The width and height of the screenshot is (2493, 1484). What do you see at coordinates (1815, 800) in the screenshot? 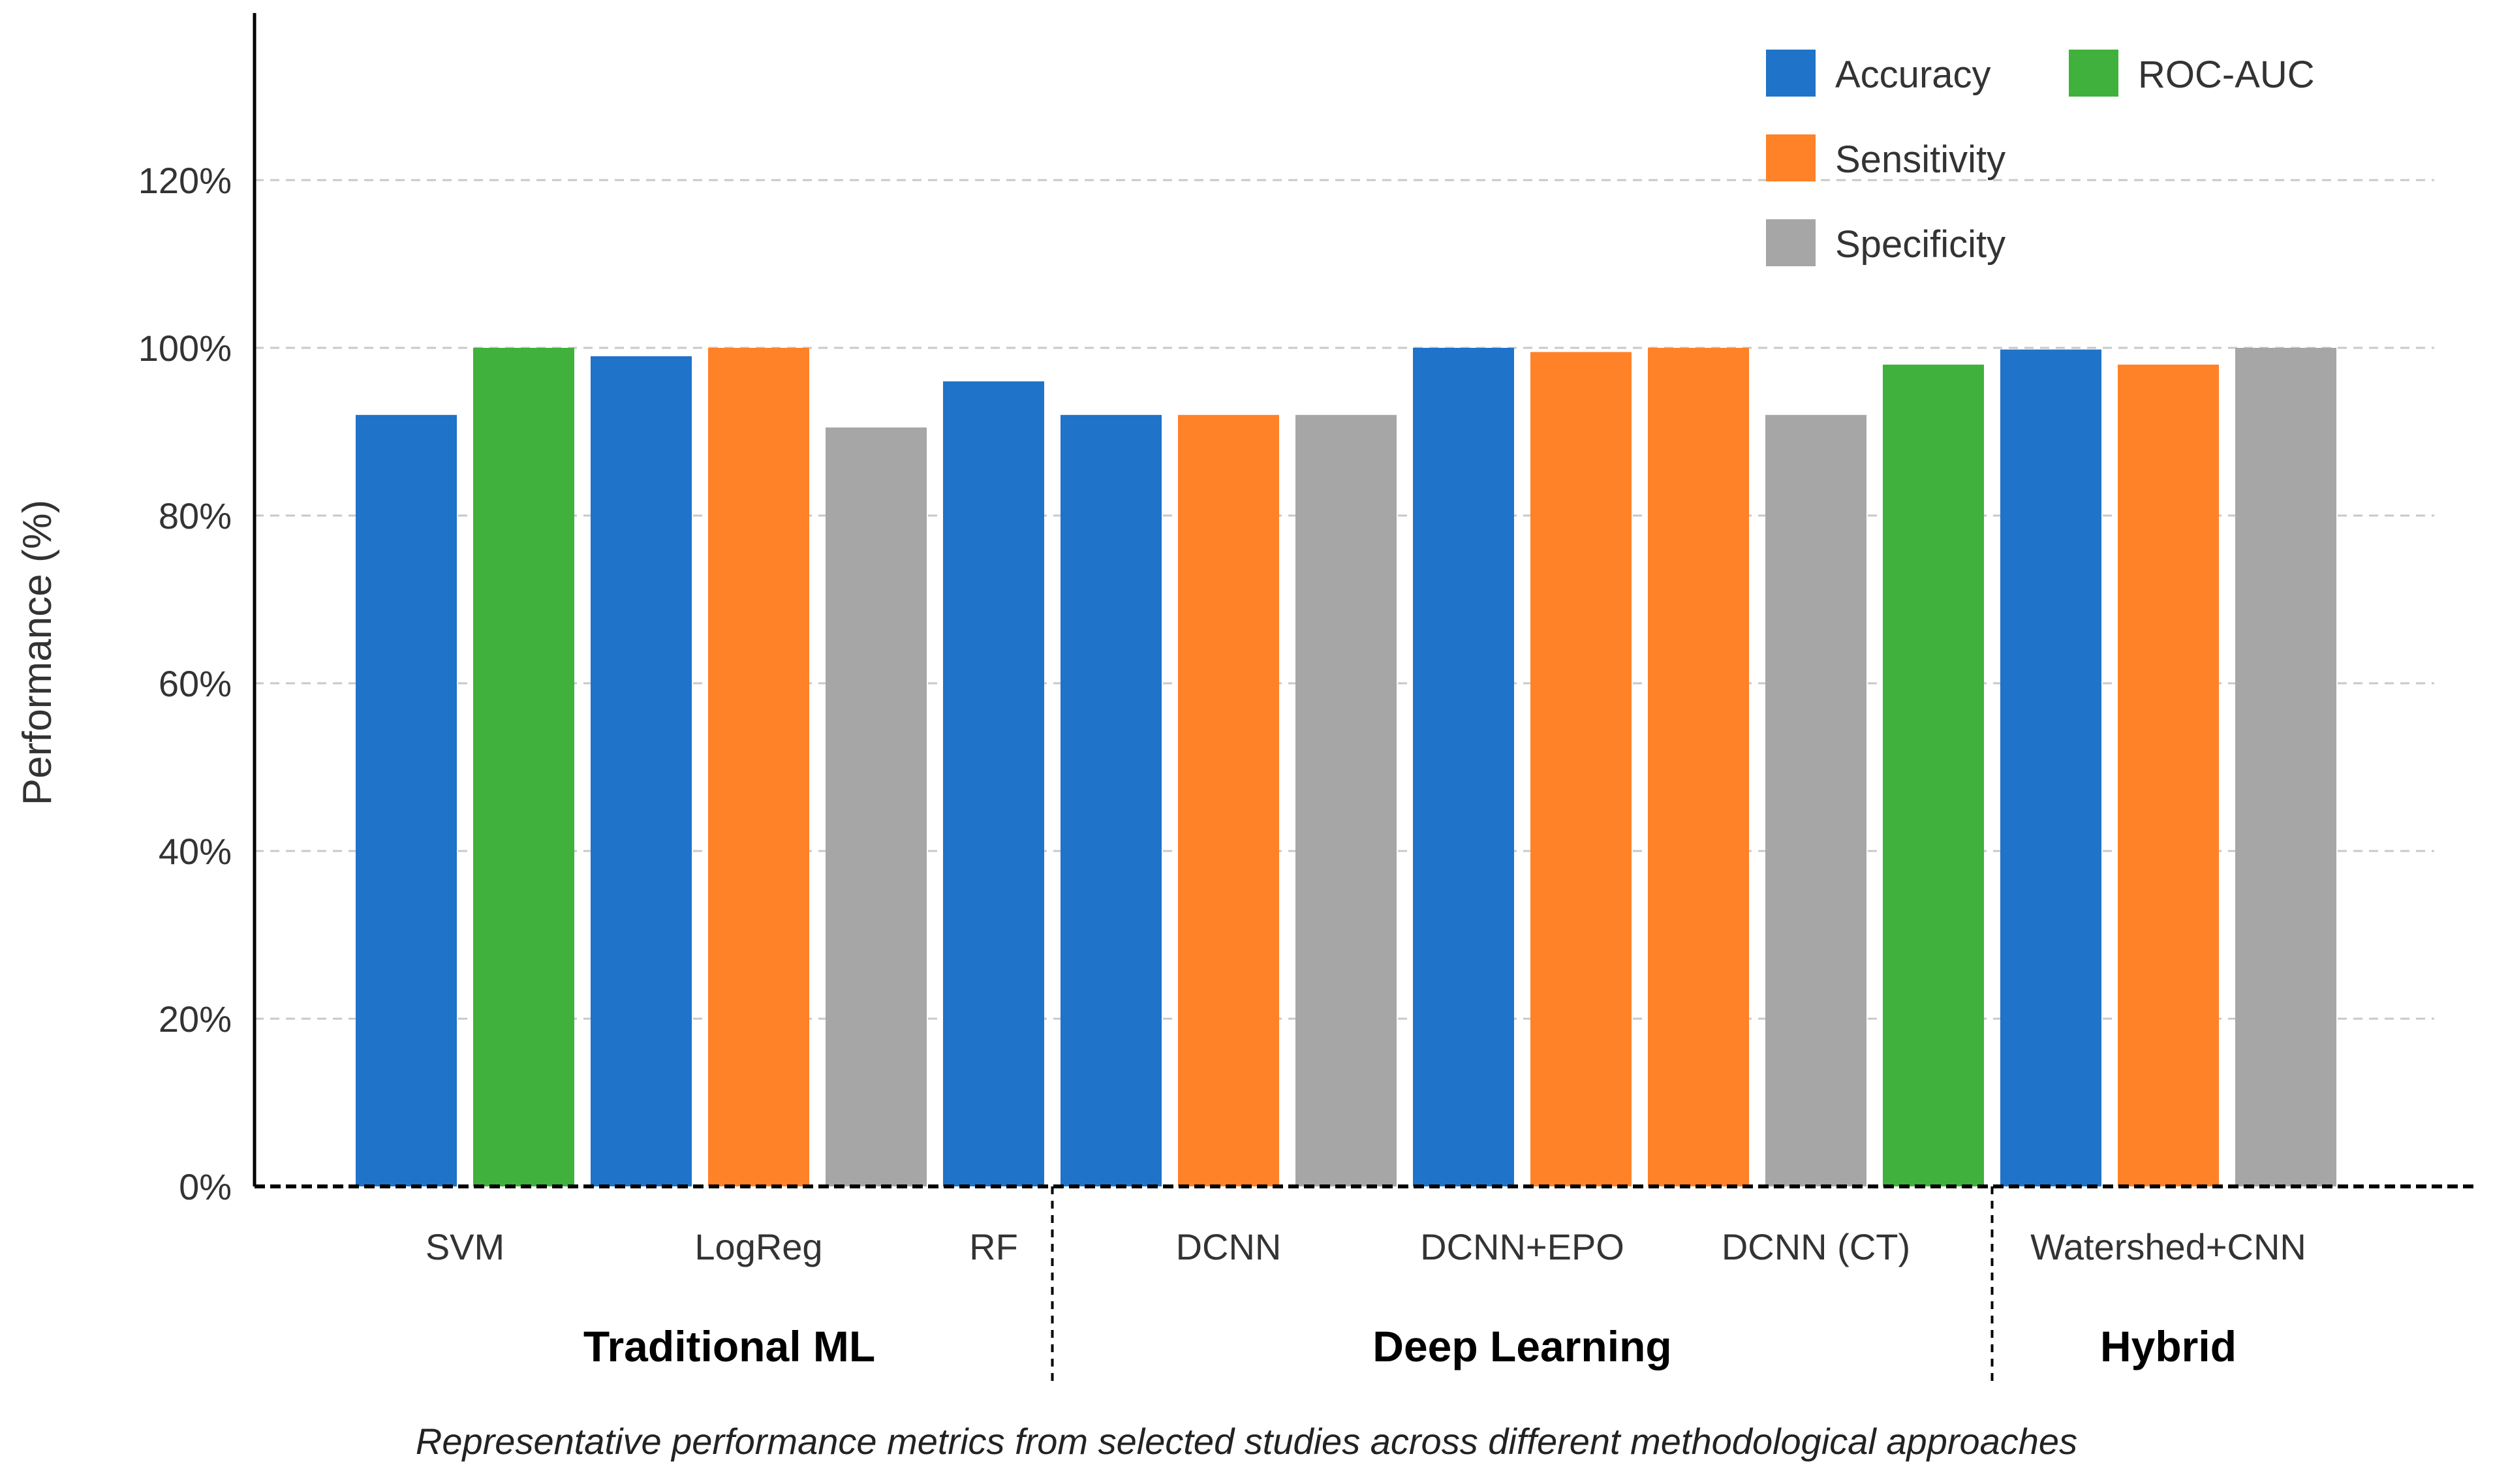
I see `bar-dcnn-ct-specificity` at bounding box center [1815, 800].